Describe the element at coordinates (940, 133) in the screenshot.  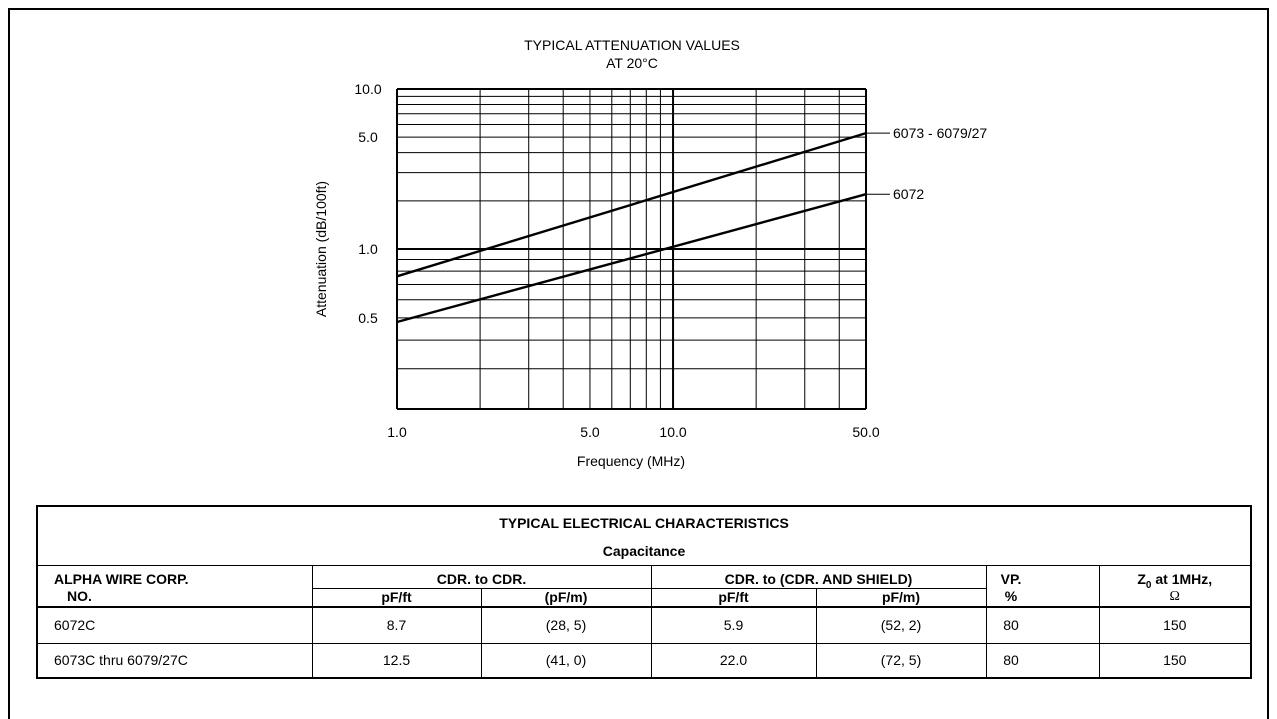
I see `series-label: 6073 - 6079/27` at that location.